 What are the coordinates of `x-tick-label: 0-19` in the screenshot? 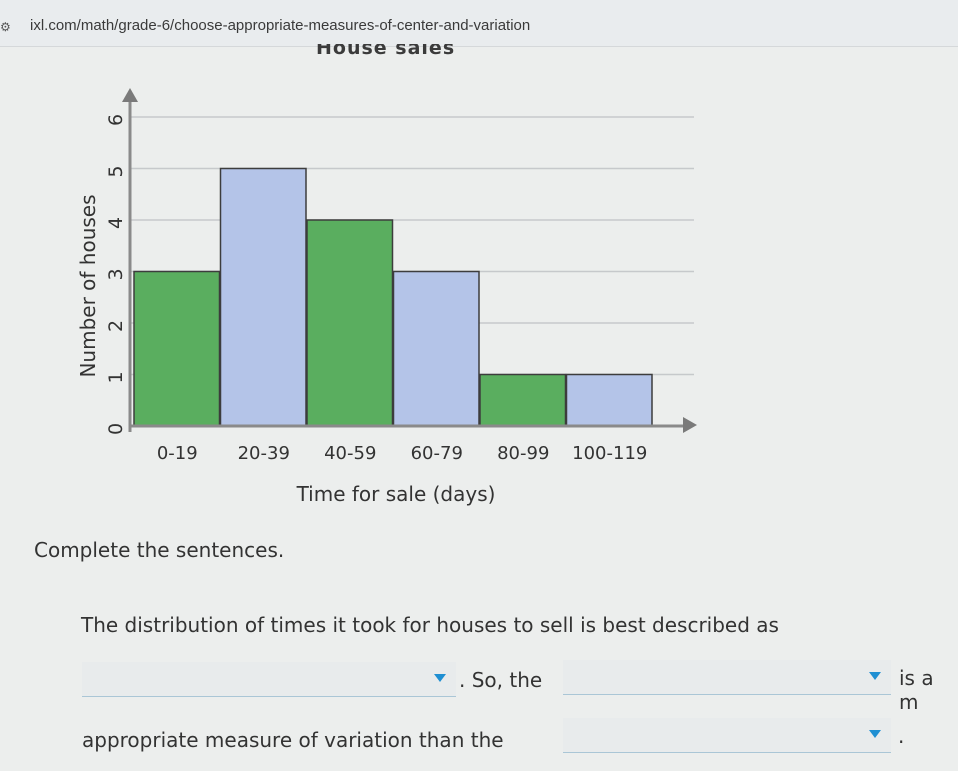 It's located at (177, 453).